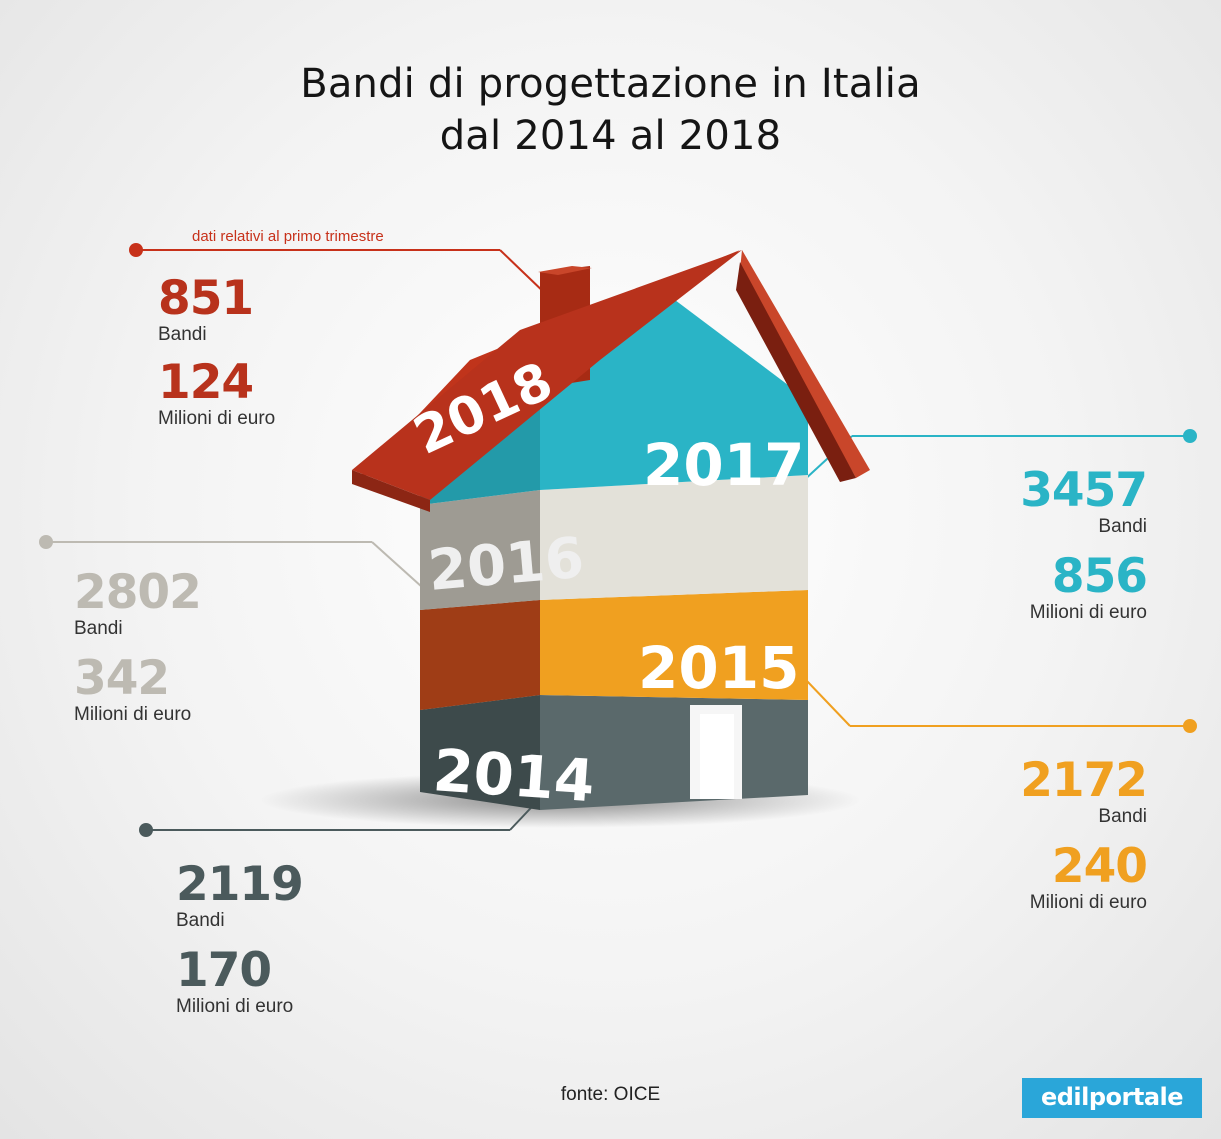 The image size is (1221, 1139). Describe the element at coordinates (610, 84) in the screenshot. I see `title-line-1: Bandi di progettazione in Italia` at that location.